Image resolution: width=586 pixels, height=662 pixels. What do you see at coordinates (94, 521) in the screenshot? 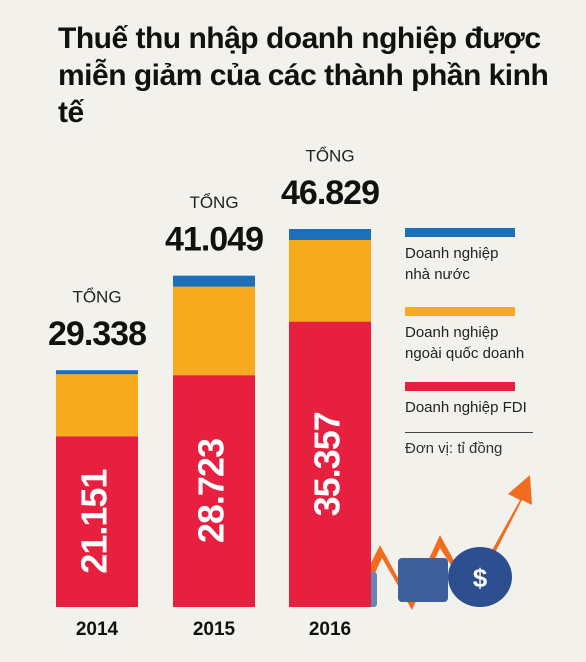
I see `value-label: 21.151` at bounding box center [94, 521].